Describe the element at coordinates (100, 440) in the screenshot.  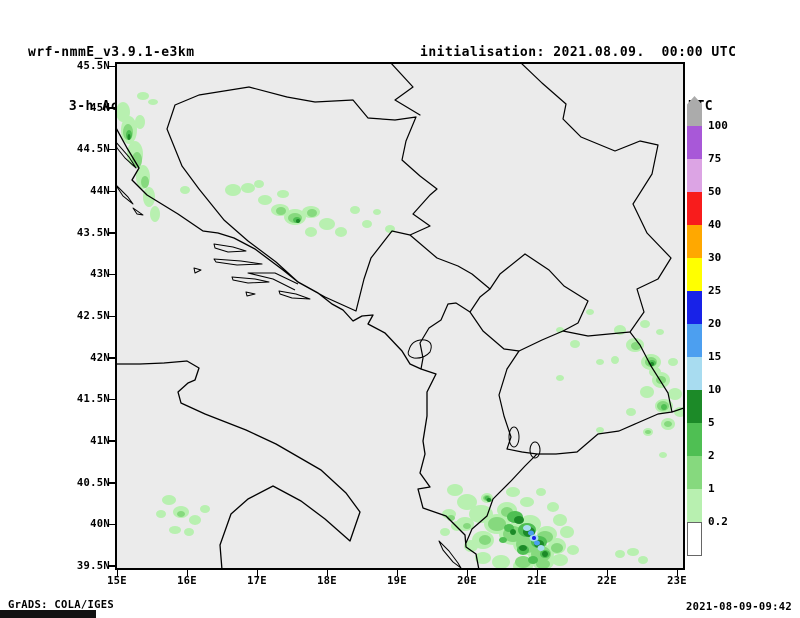
I see `lat-axis-label: 41N` at that location.